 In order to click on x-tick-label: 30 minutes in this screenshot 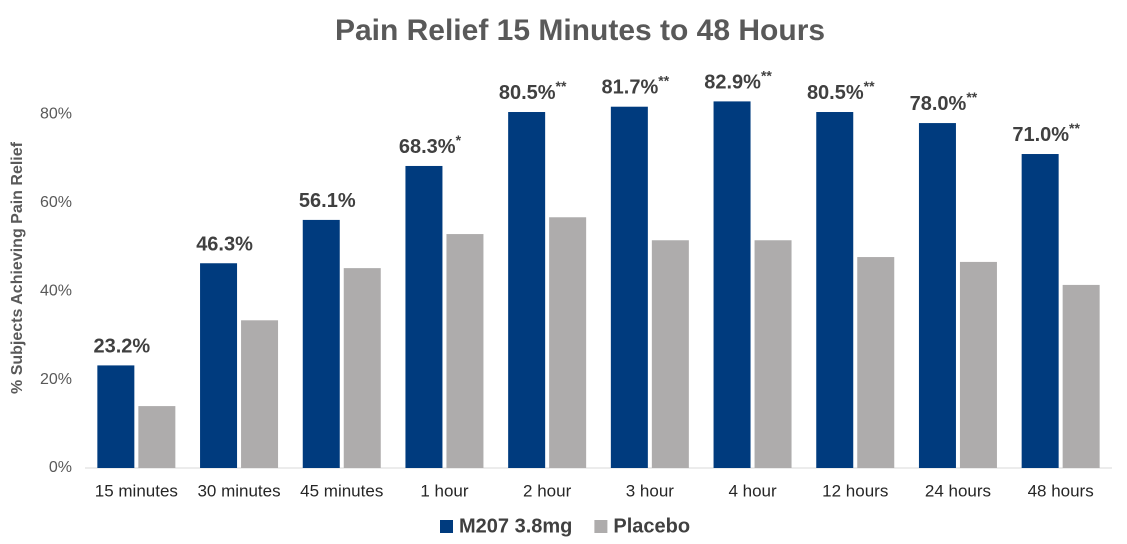, I will do `click(238, 490)`.